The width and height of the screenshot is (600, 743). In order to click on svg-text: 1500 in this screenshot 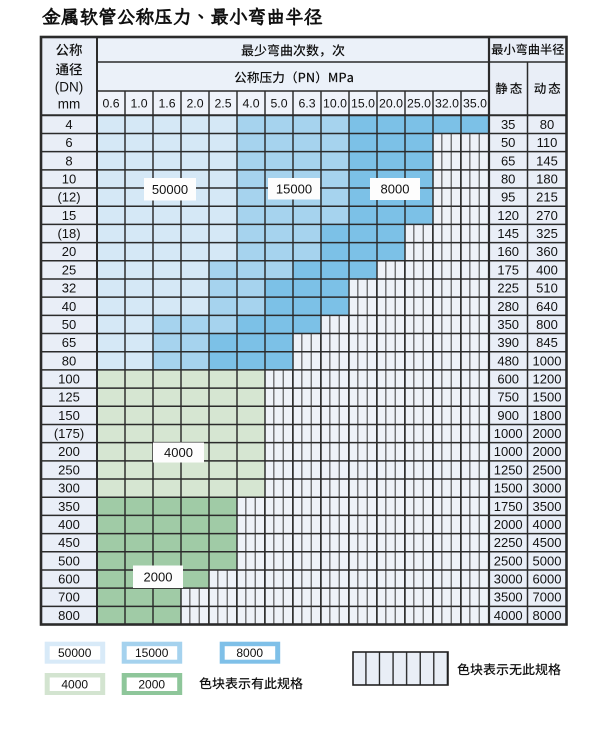, I will do `click(508, 488)`.